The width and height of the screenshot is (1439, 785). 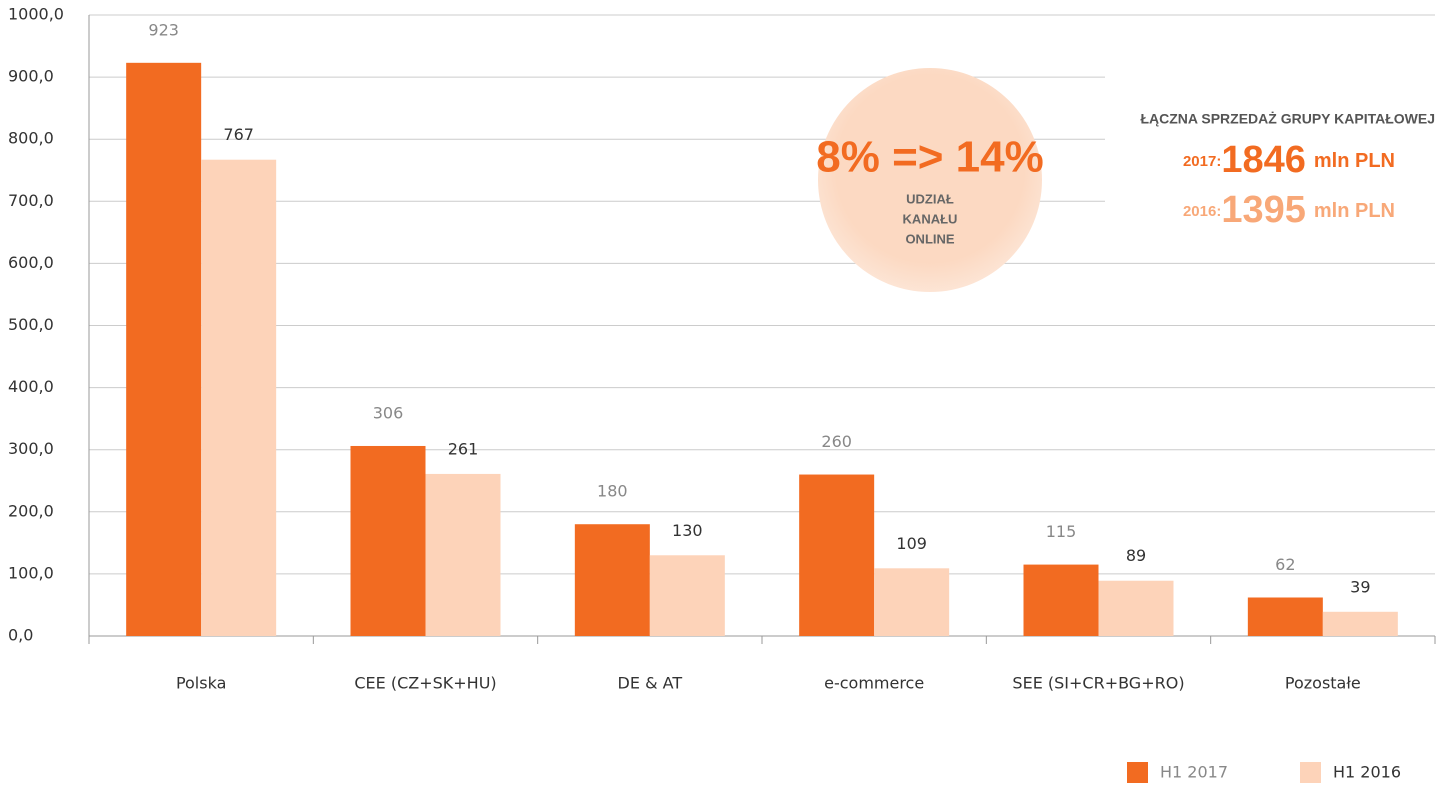 What do you see at coordinates (1098, 683) in the screenshot?
I see `x-tick-label: SEE (SI+CR+BG+RO)` at bounding box center [1098, 683].